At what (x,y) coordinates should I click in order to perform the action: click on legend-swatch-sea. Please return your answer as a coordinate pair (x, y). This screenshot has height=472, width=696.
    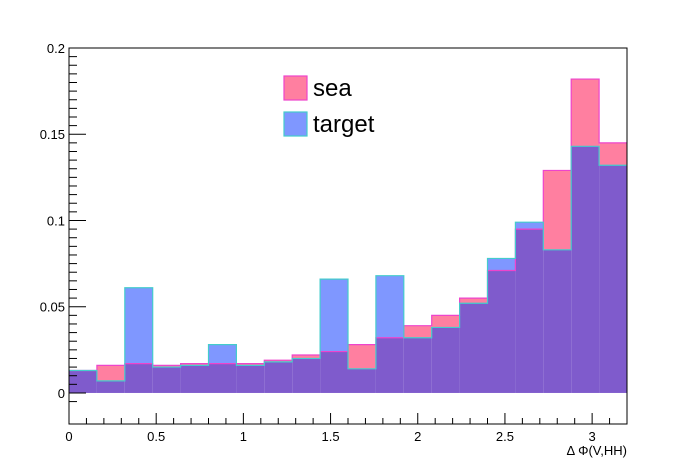
    Looking at the image, I should click on (295, 88).